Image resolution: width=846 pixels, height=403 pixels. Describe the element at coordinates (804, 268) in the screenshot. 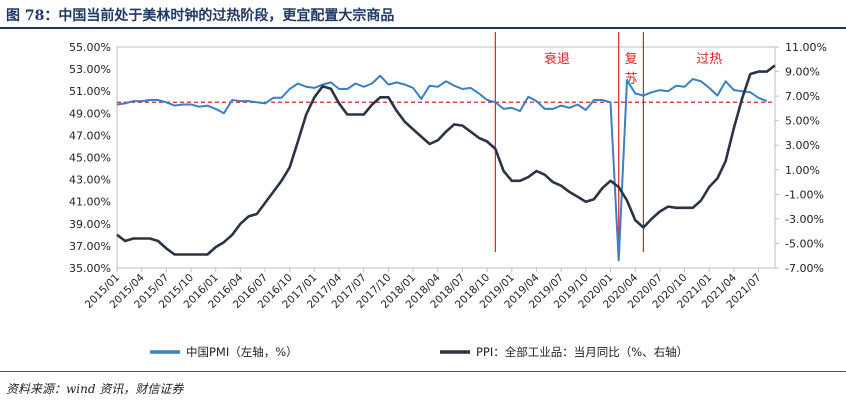

I see `y-right-tick-label: -7.00%` at that location.